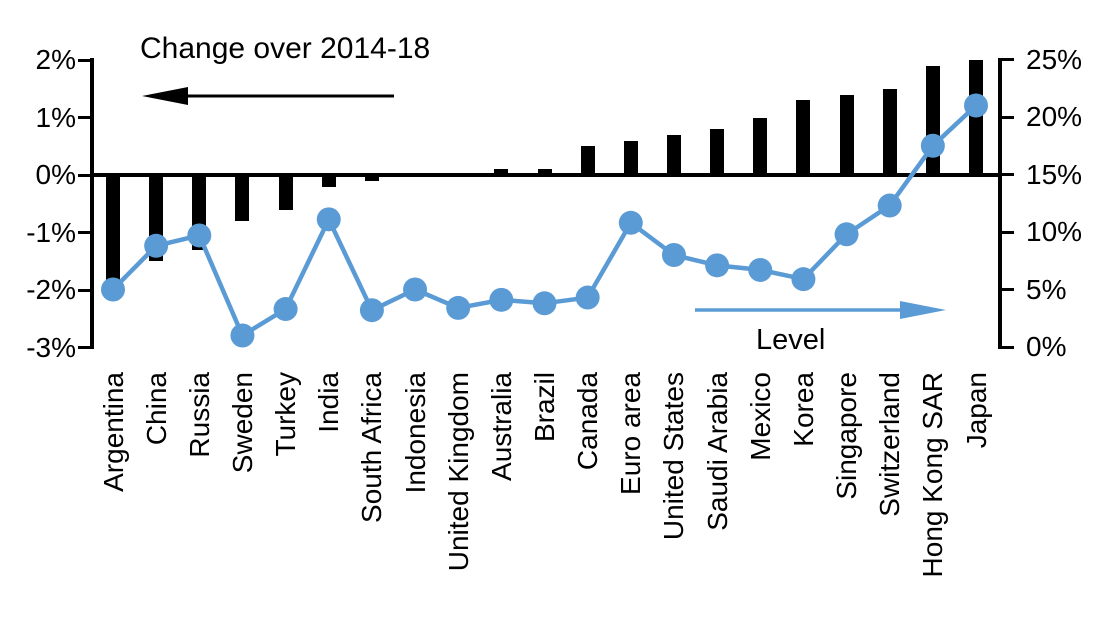 The image size is (1102, 619). What do you see at coordinates (1054, 231) in the screenshot?
I see `right-axis-tick-label: 10%` at bounding box center [1054, 231].